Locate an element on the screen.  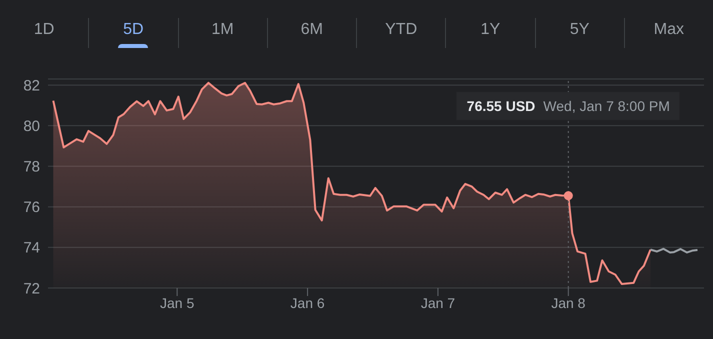
range-tabs: 1D 5D 1M 6M YTD 1Y 5Y Max is located at coordinates (356, 33).